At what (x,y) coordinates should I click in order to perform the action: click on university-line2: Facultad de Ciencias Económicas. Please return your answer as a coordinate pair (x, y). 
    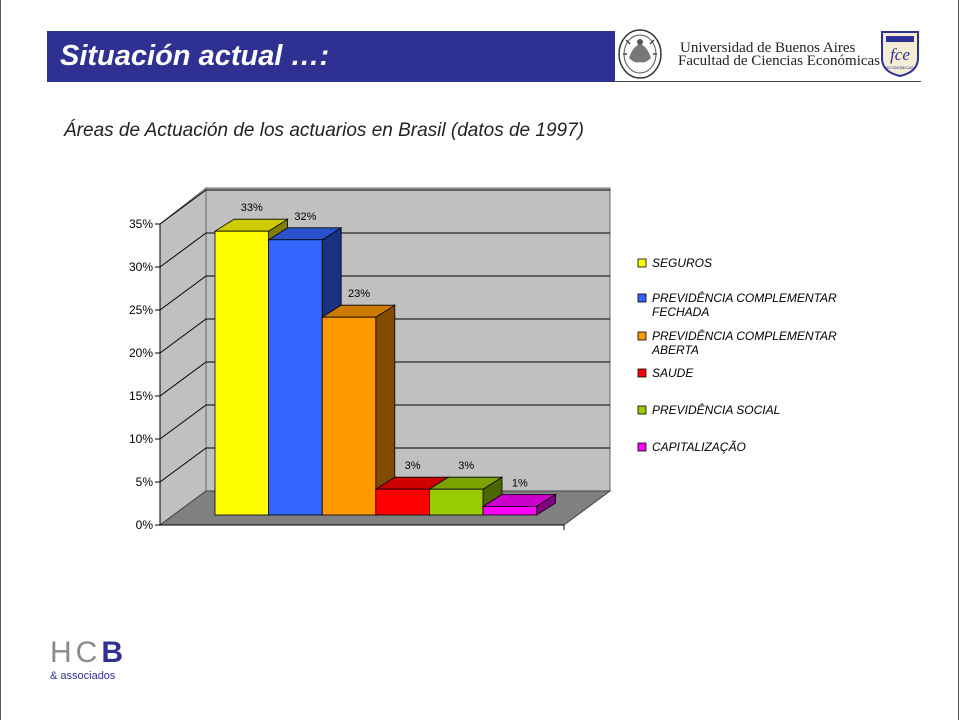
    Looking at the image, I should click on (779, 61).